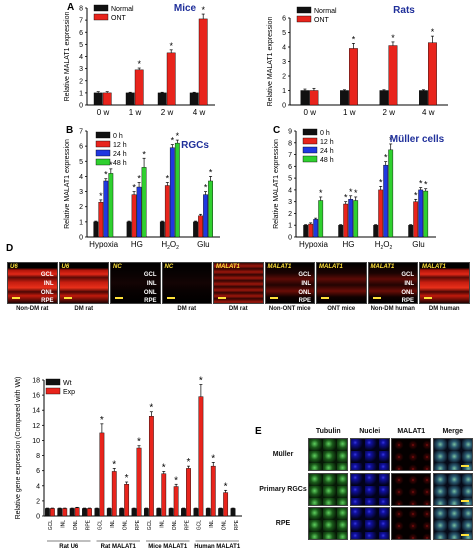 Image resolution: width=474 pixels, height=549 pixels. Describe the element at coordinates (135, 283) in the screenshot. I see `micrograph-3: NC GCL INL ONL RPE` at that location.